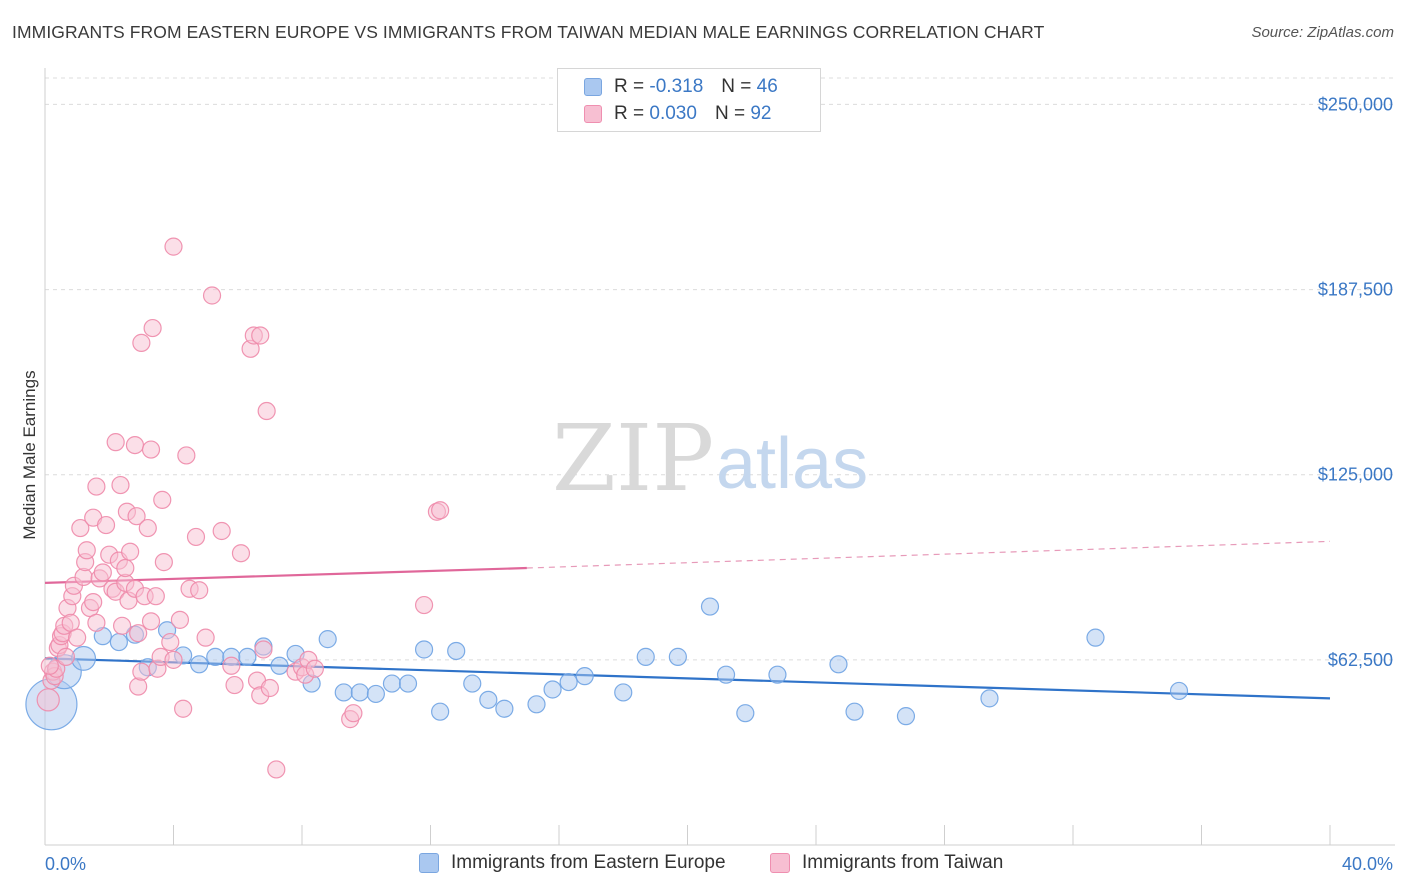 This screenshot has height=892, width=1406. Describe the element at coordinates (1355, 381) in the screenshot. I see `y-tick-labels: $62,500 $125,000 $187,500 $250,000` at that location.